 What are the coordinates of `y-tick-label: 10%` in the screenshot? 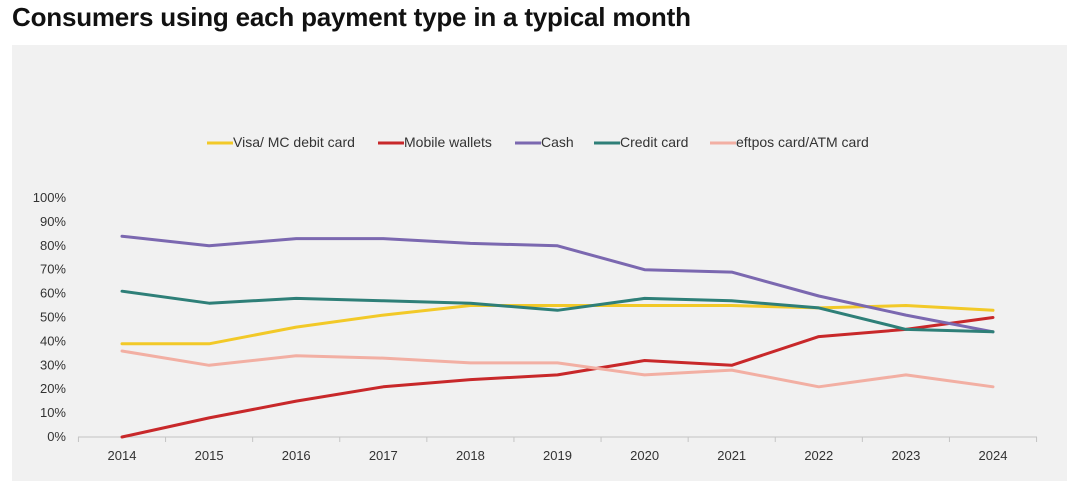 It's located at (53, 412).